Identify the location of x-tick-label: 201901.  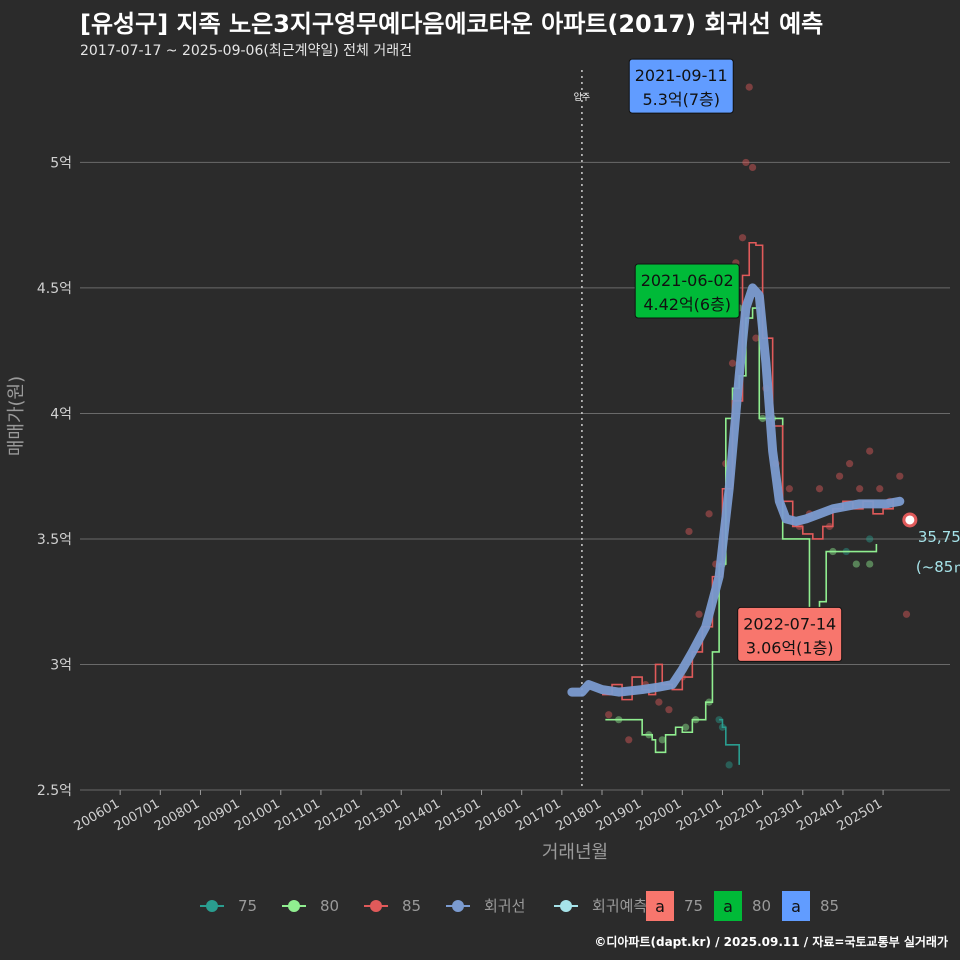
(619, 815).